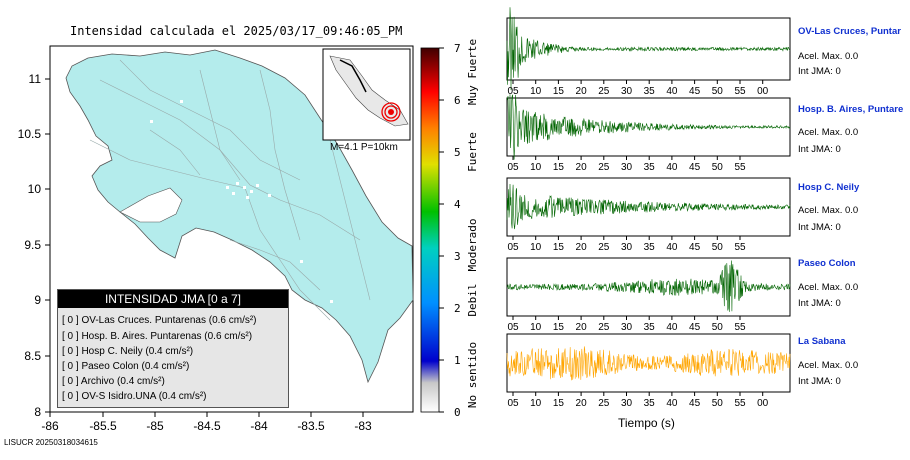  What do you see at coordinates (207, 426) in the screenshot?
I see `map-x-tick-label: -84.5` at bounding box center [207, 426].